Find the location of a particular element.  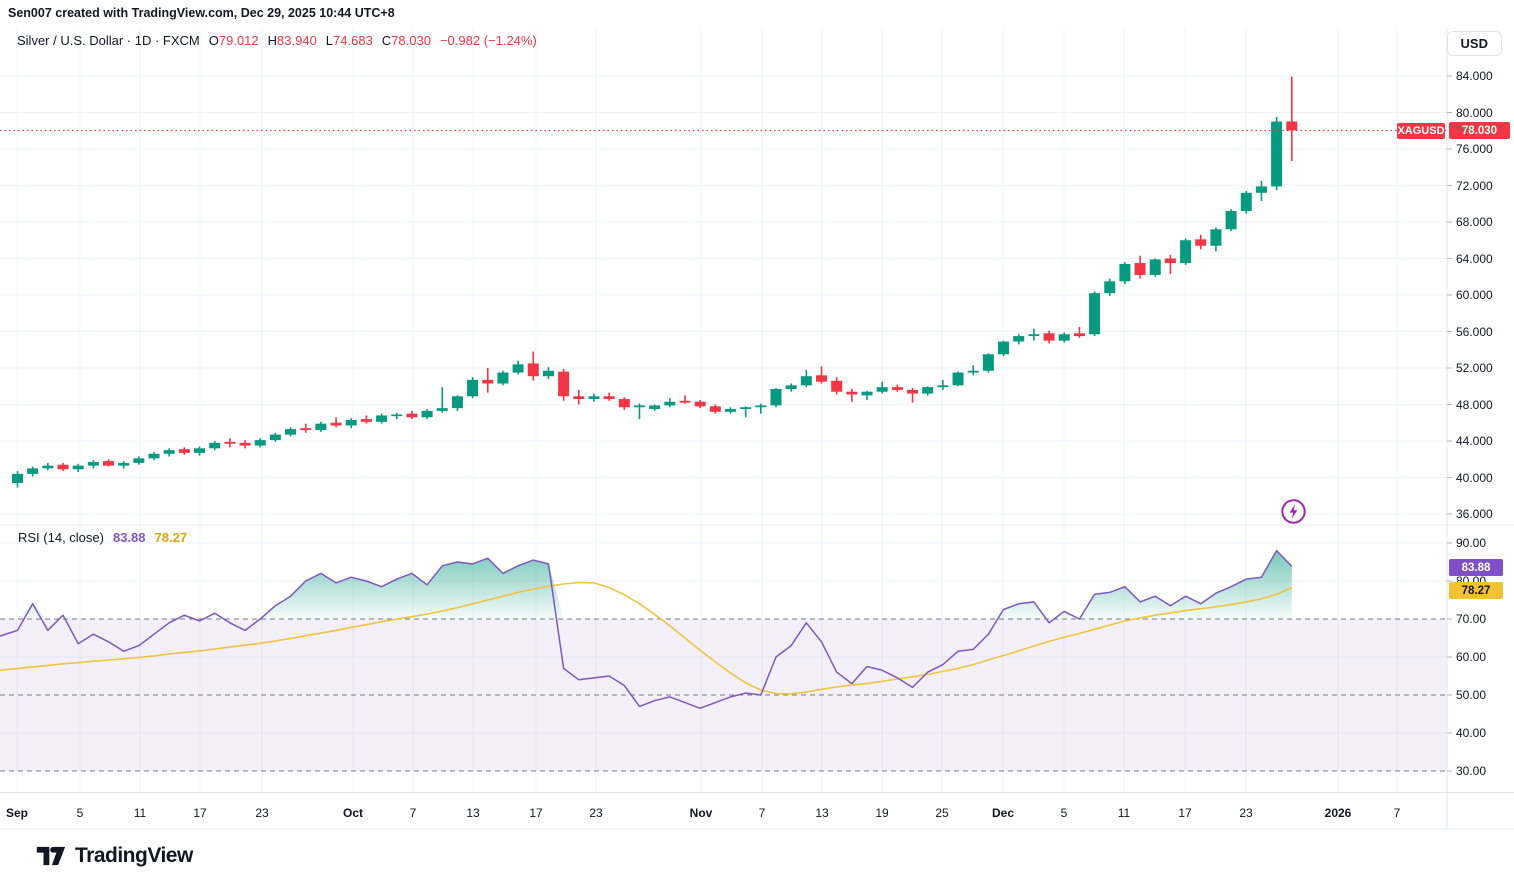

tradingview-logo: TradingView is located at coordinates (114, 856).